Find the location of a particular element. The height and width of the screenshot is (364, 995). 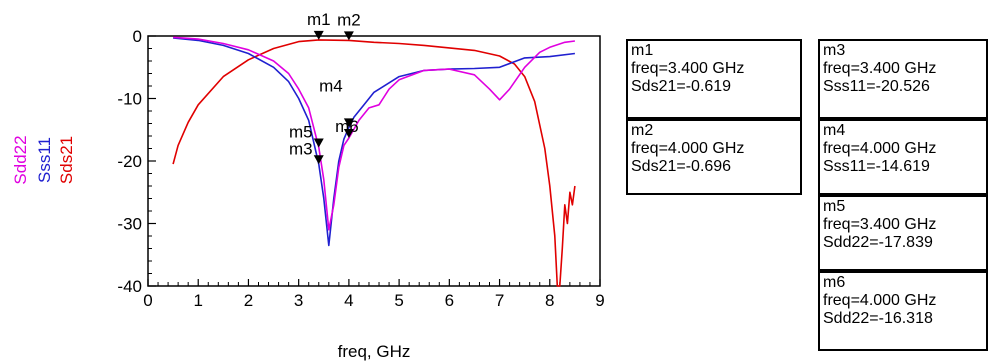

x-tick-label: 7 is located at coordinates (499, 300).